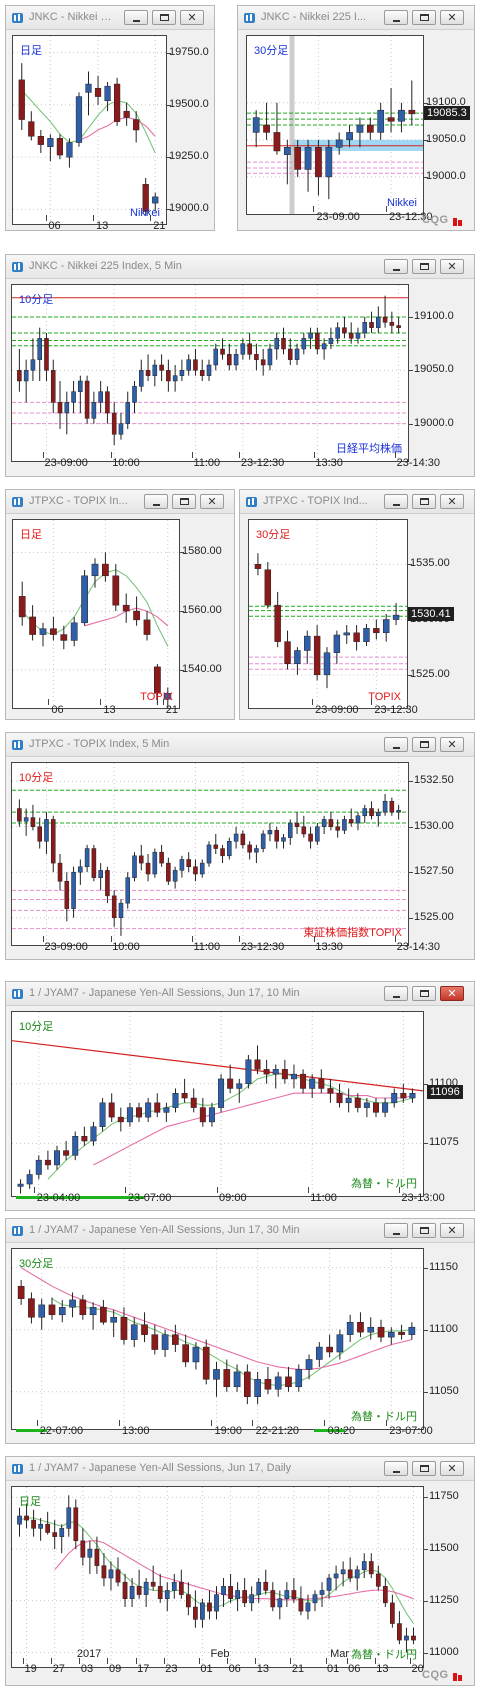 Image resolution: width=480 pixels, height=1691 pixels. What do you see at coordinates (96, 614) in the screenshot?
I see `plot-area: 日足 TOPIX` at bounding box center [96, 614].